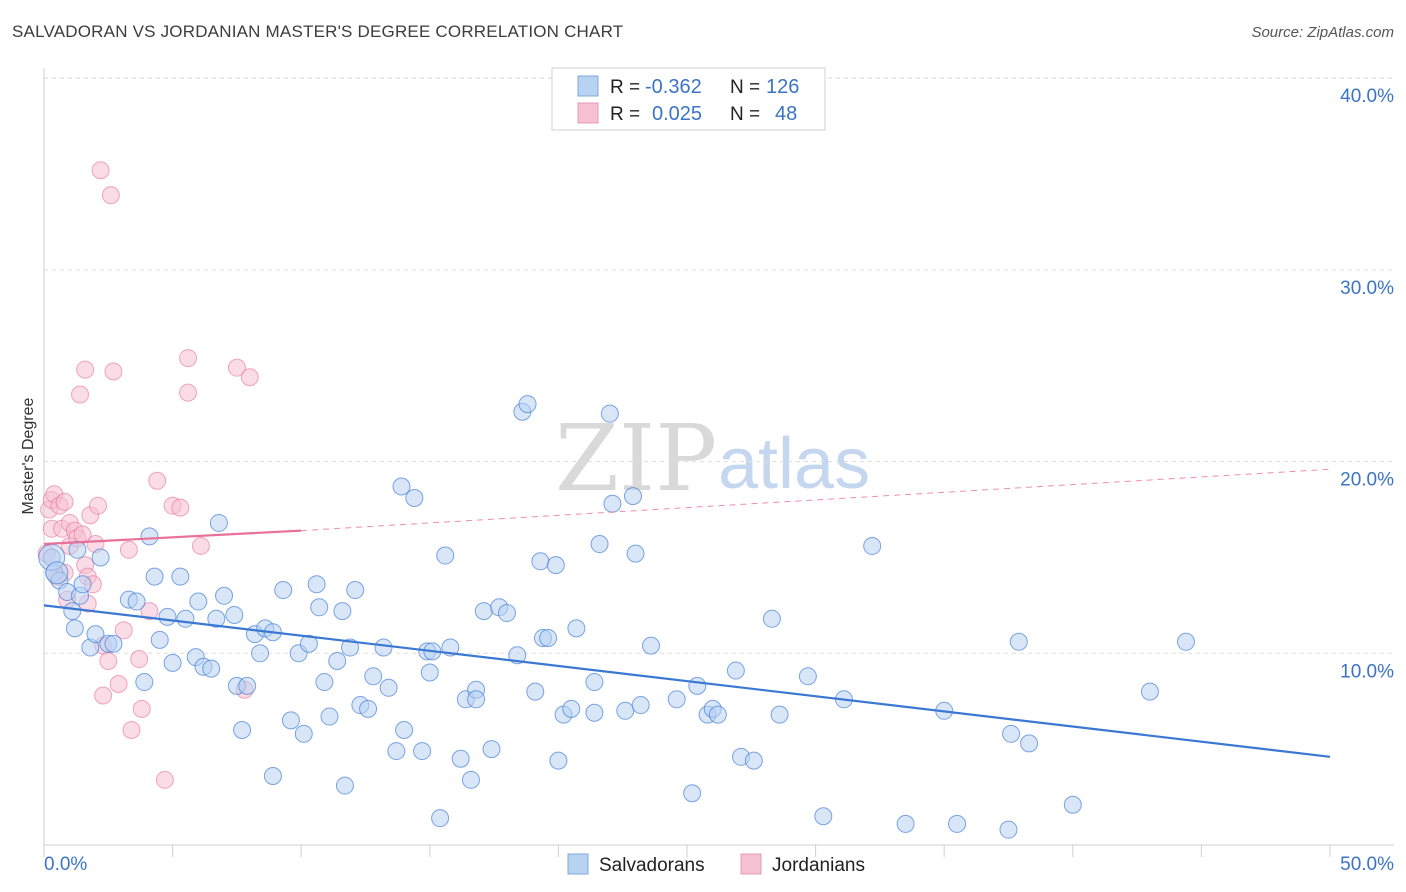 The width and height of the screenshot is (1406, 892). Describe the element at coordinates (1367, 480) in the screenshot. I see `y-tick-label: 20.0%` at that location.